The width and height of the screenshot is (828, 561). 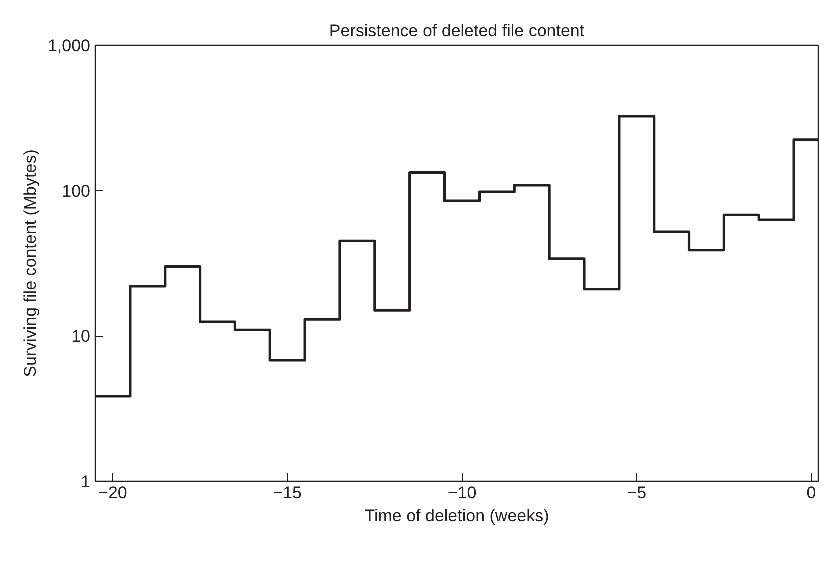 I want to click on y-axis-title: Surviving file content (Mbytes), so click(x=30, y=264).